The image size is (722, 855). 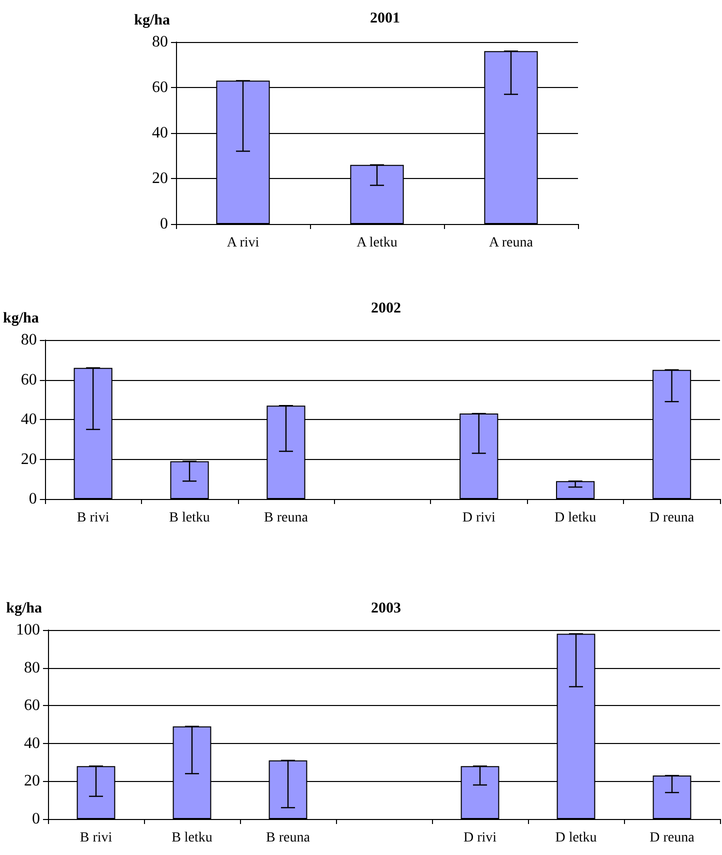 I want to click on chart-title: 2003, so click(x=386, y=608).